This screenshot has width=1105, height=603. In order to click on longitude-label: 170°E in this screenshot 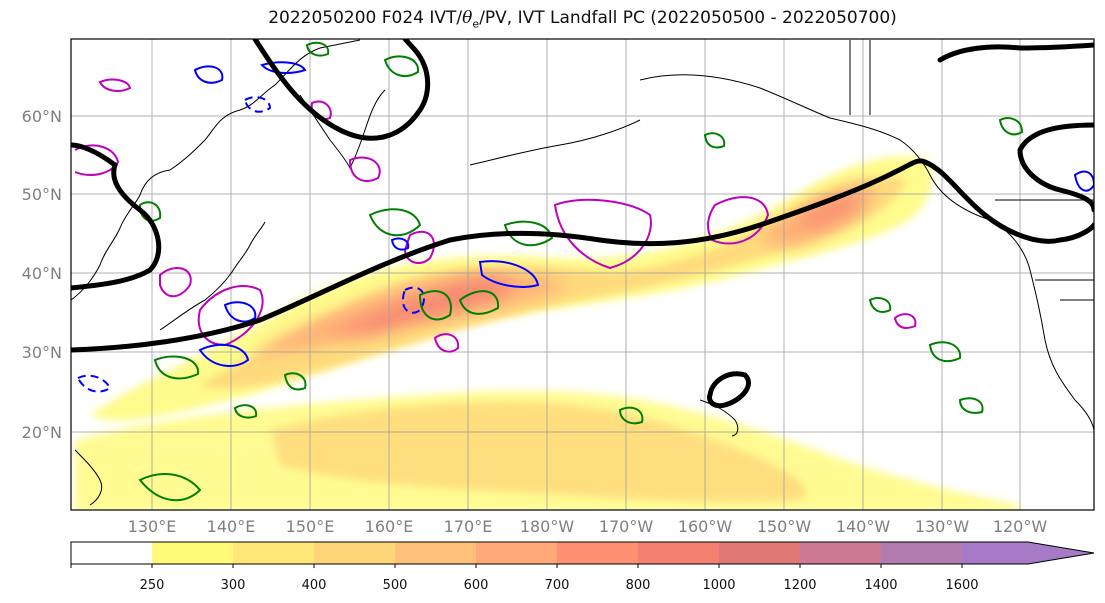, I will do `click(468, 526)`.